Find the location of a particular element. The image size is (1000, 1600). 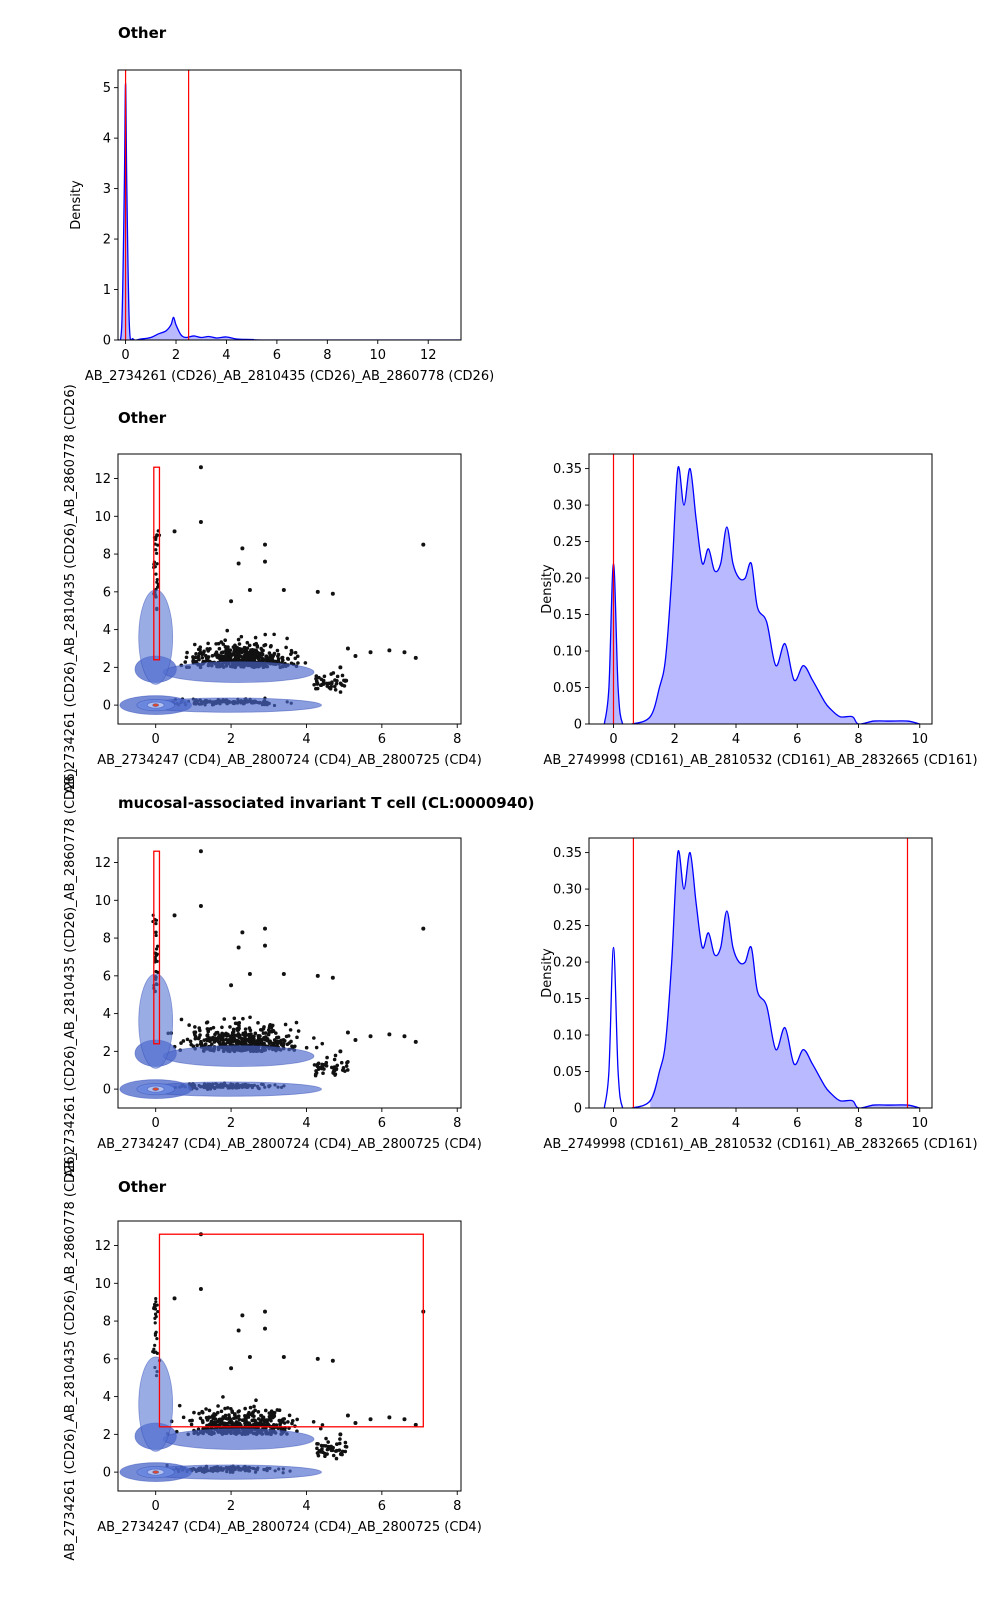

y-tick-label: 0.05 is located at coordinates (567, 1072).